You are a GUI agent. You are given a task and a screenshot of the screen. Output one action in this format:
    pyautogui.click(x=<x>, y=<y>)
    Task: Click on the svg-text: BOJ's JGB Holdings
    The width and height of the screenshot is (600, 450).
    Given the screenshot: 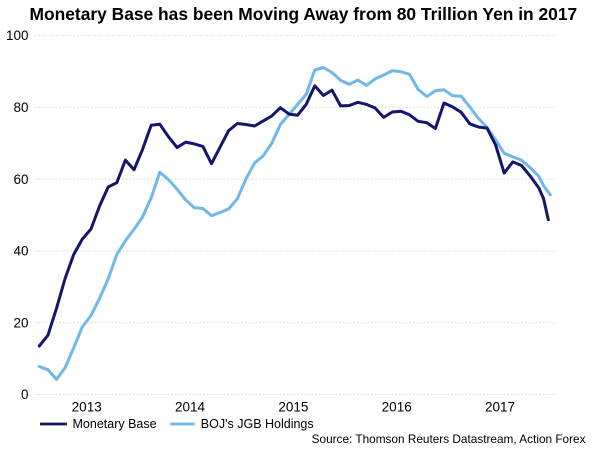 What is the action you would take?
    pyautogui.click(x=257, y=424)
    